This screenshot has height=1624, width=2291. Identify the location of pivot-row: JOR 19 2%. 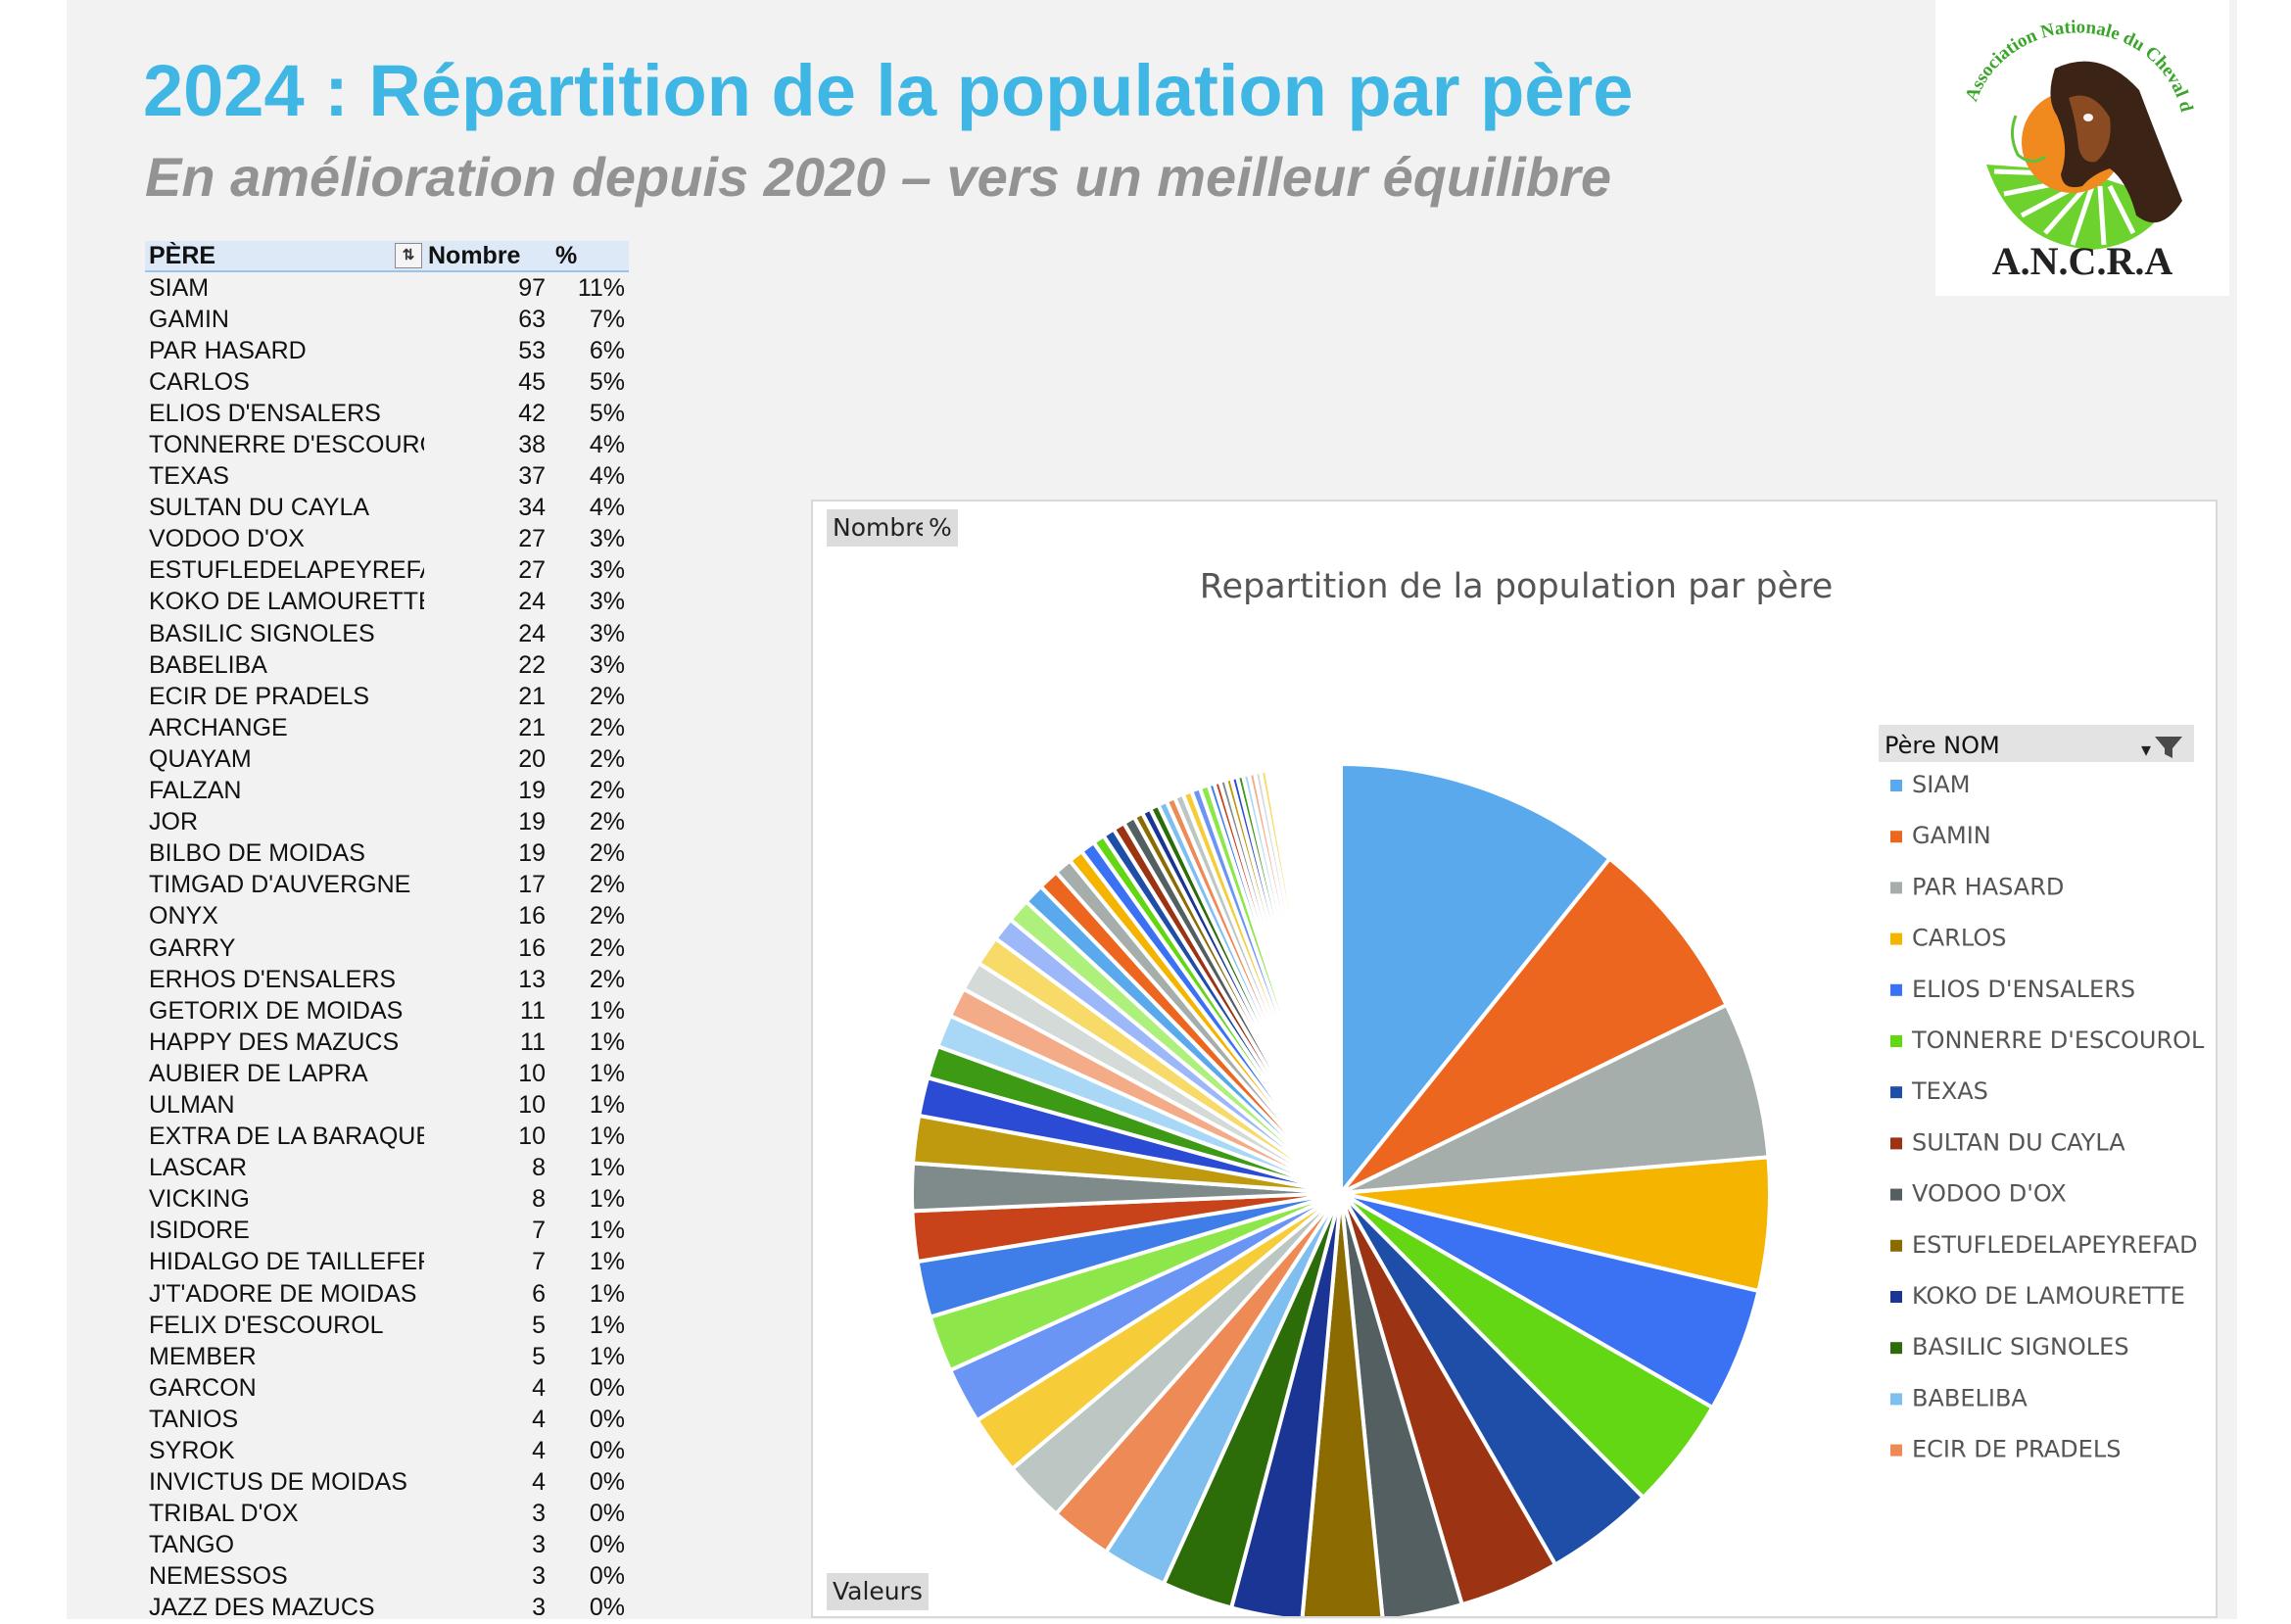
(387, 822).